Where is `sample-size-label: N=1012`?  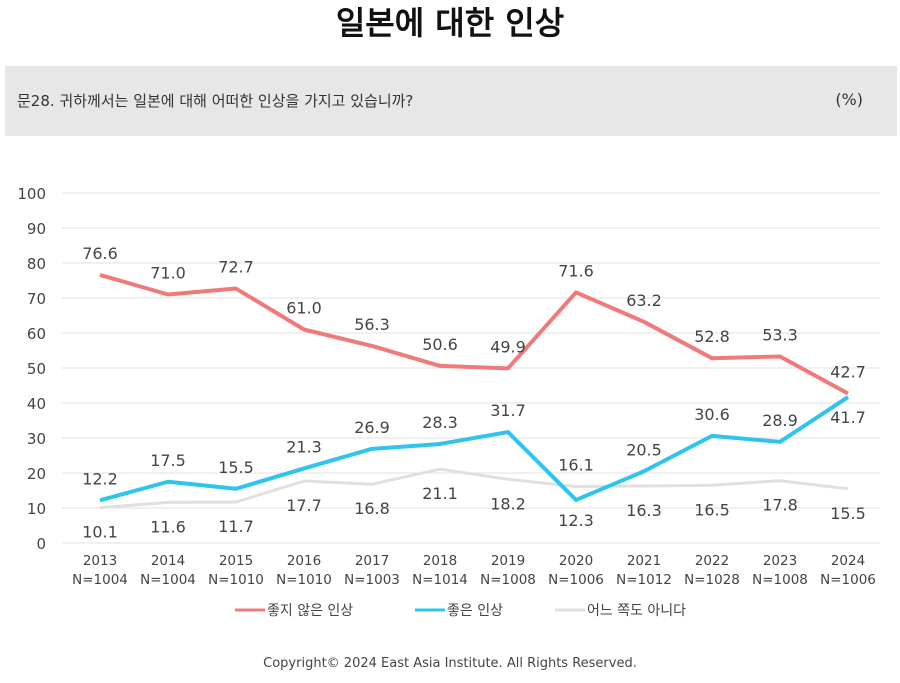 sample-size-label: N=1012 is located at coordinates (644, 580).